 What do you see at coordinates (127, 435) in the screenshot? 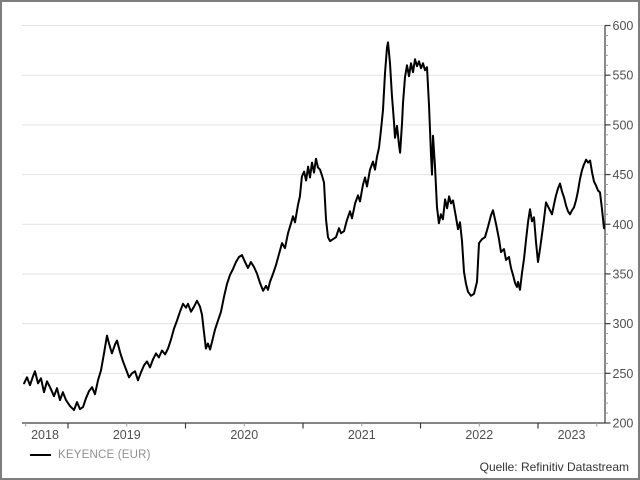
I see `x-tick-label-2019: 2019` at bounding box center [127, 435].